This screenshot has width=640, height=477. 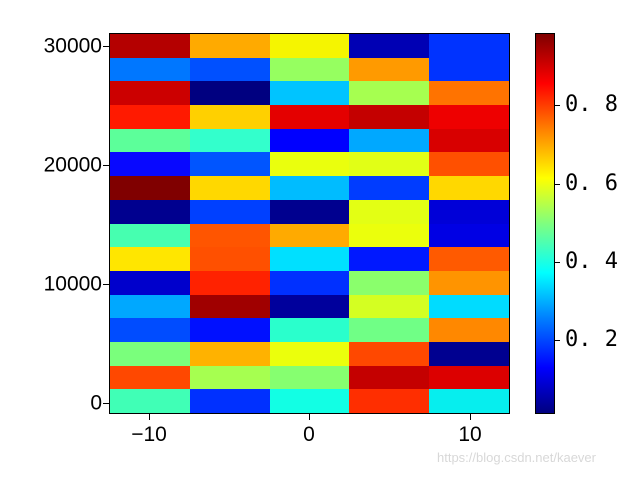 What do you see at coordinates (591, 183) in the screenshot?
I see `colorbar-tick-label: 0. 6` at bounding box center [591, 183].